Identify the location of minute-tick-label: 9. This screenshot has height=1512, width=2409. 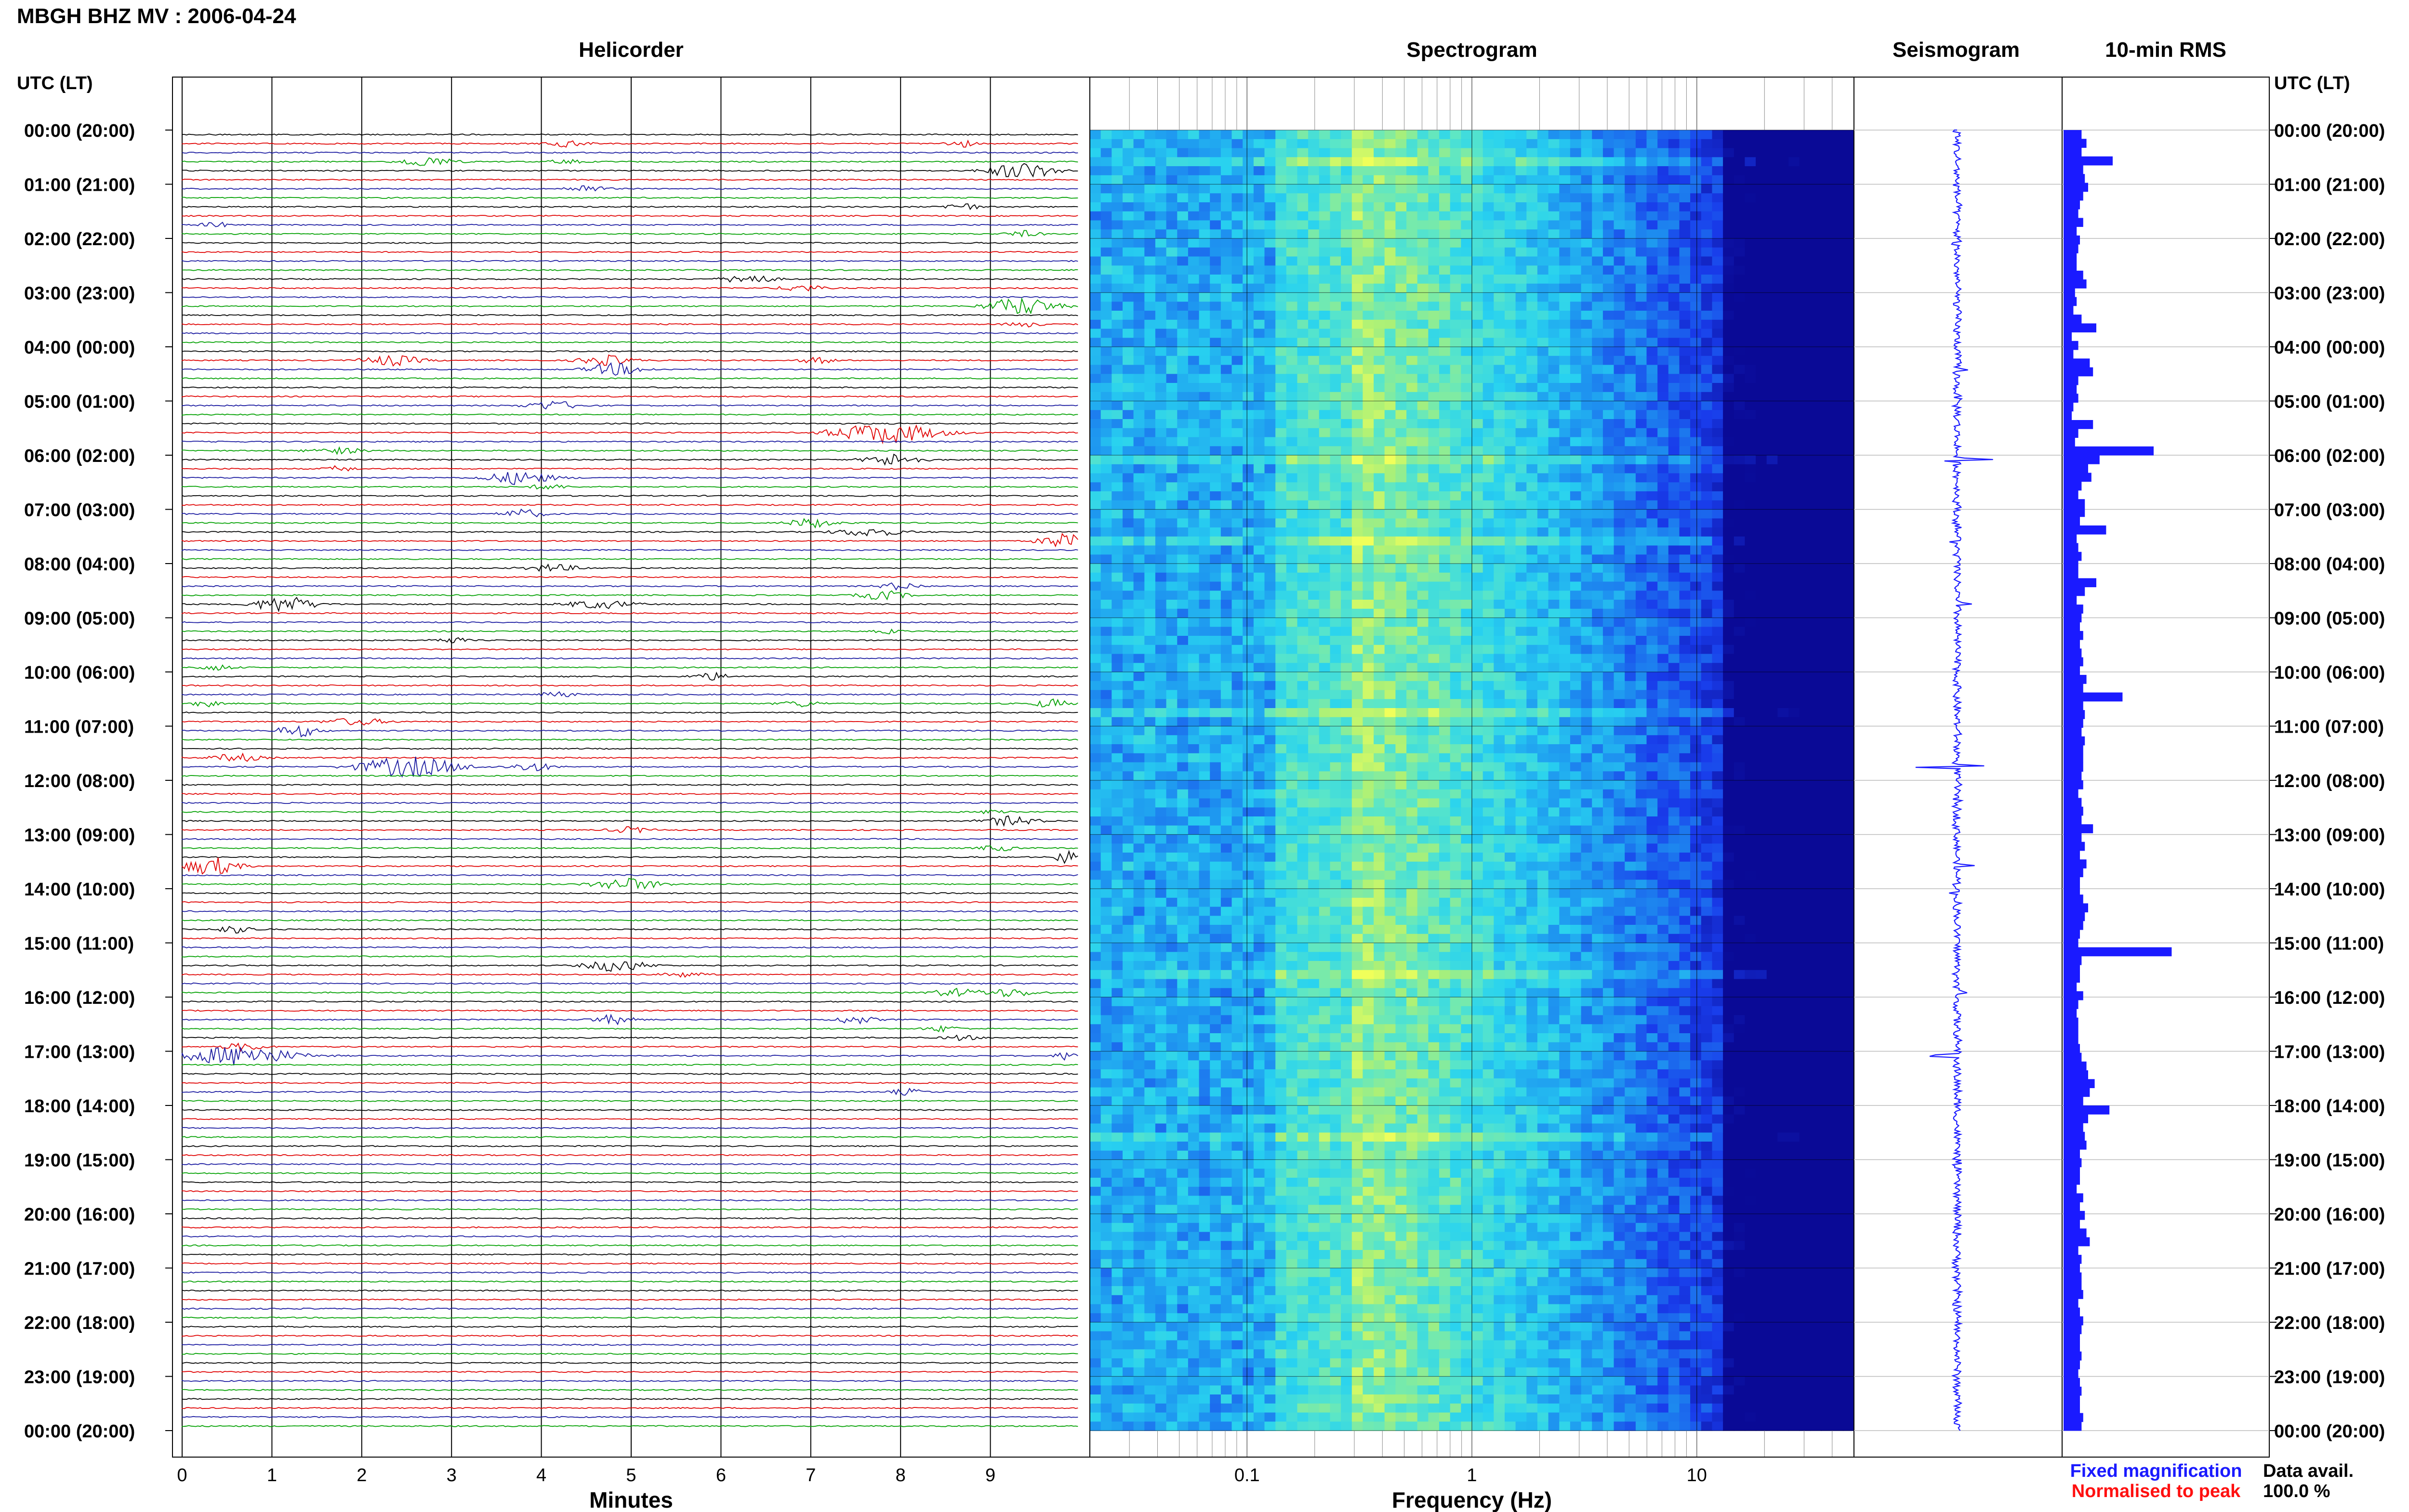
(990, 1475).